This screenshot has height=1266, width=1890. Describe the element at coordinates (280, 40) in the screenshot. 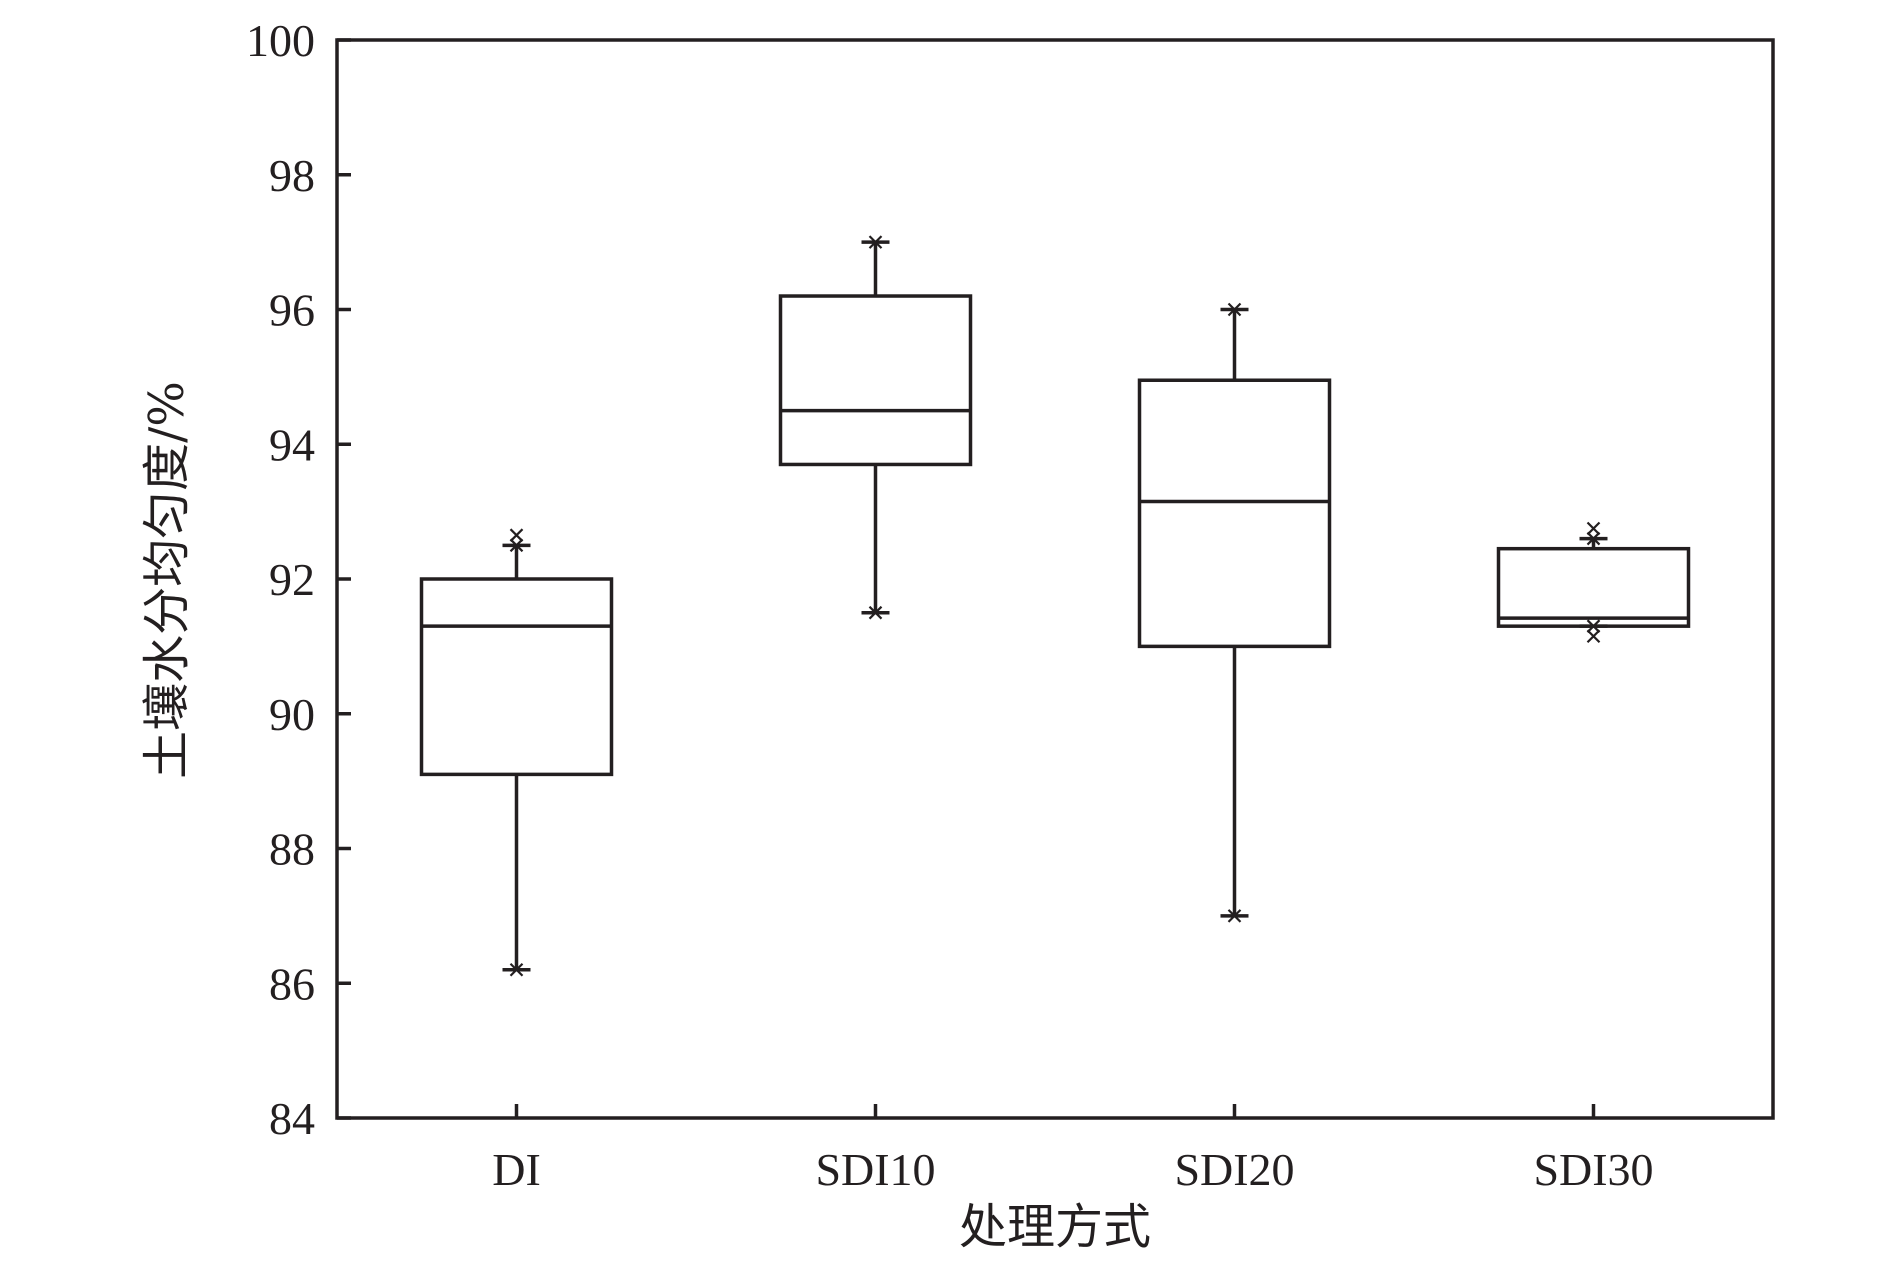

I see `y-tick-label: 100` at that location.